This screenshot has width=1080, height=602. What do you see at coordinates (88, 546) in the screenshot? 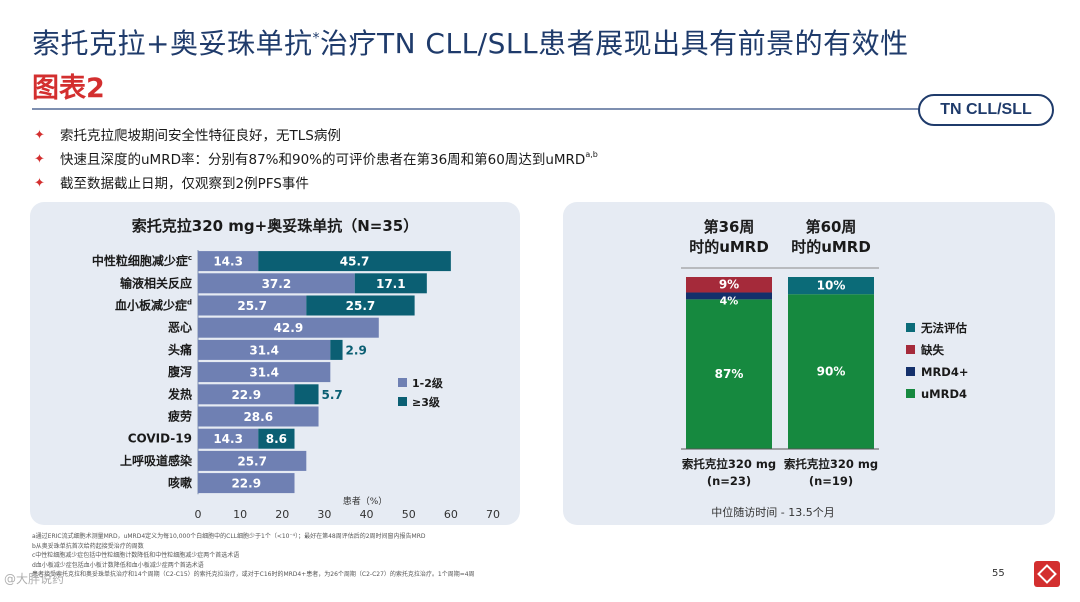
I see `footnote: b从奥妥珠单抗首次给药起接受治疗的周数` at bounding box center [88, 546].